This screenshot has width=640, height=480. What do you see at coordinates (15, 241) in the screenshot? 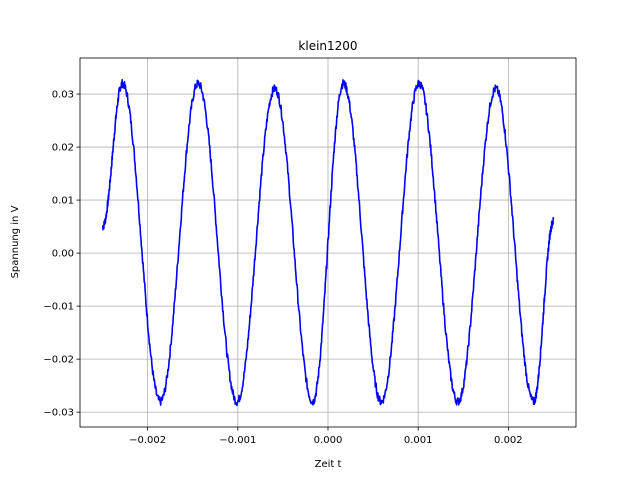
I see `y-axis-label: Spannung in V` at bounding box center [15, 241].